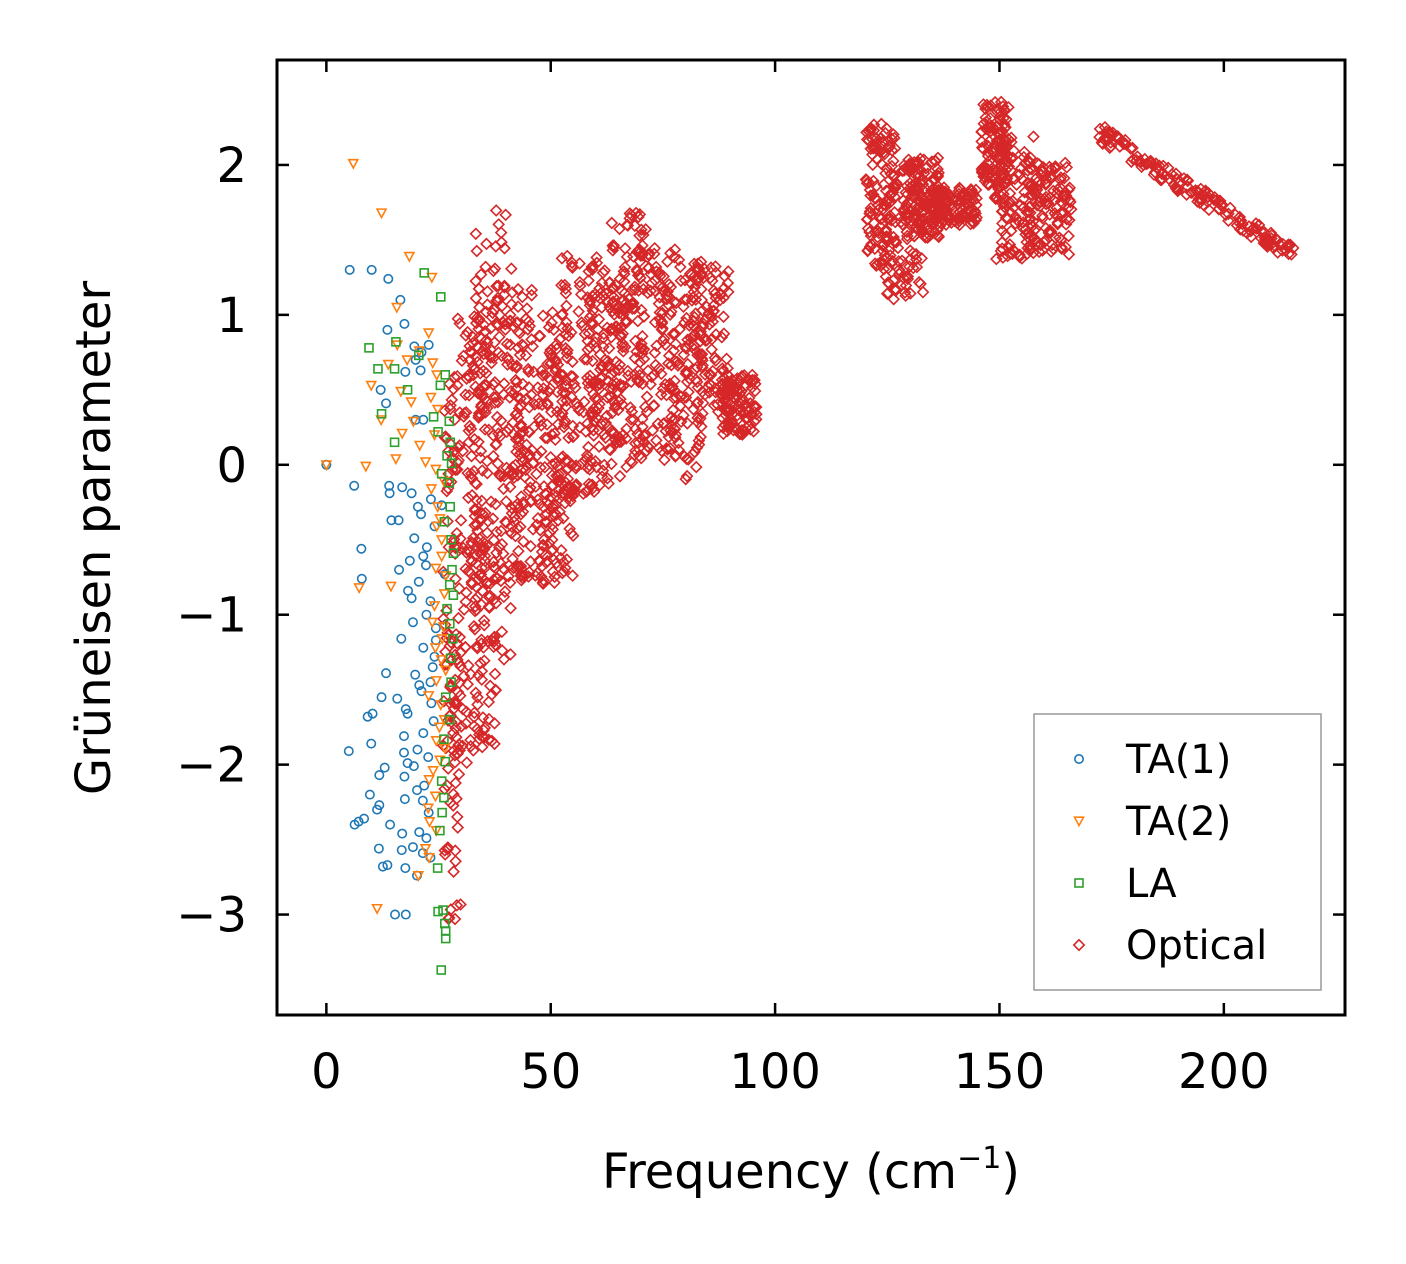 The height and width of the screenshot is (1264, 1406). I want to click on y-tick-label: 1, so click(231, 316).